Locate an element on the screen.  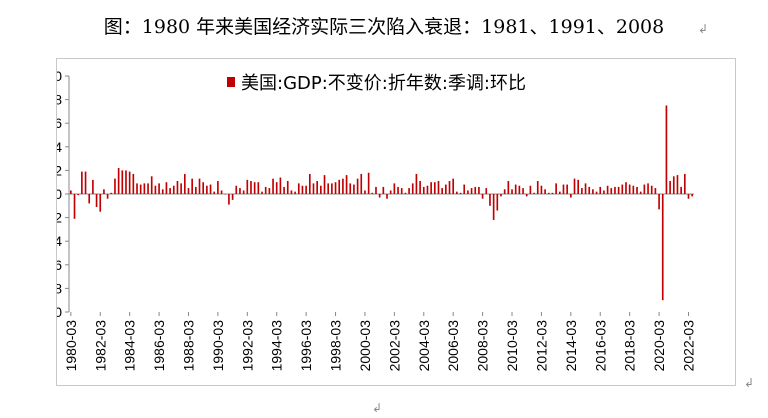
figure-title: 图：1980 年来美国经济实际三次陷入衰退：1981、1991、2008 is located at coordinates (384, 27).